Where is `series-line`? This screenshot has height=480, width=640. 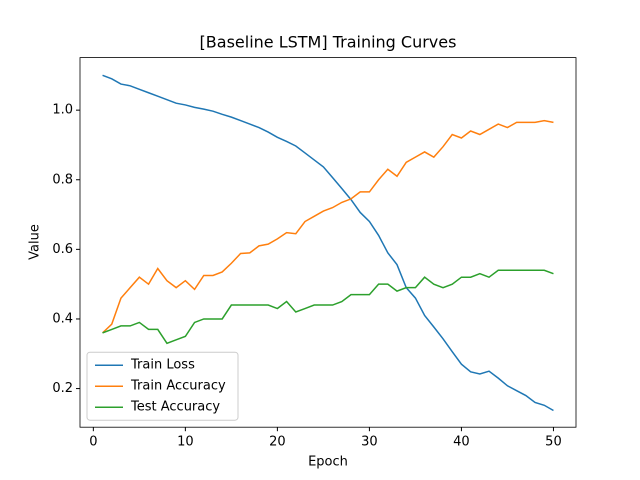
series-line is located at coordinates (328, 307).